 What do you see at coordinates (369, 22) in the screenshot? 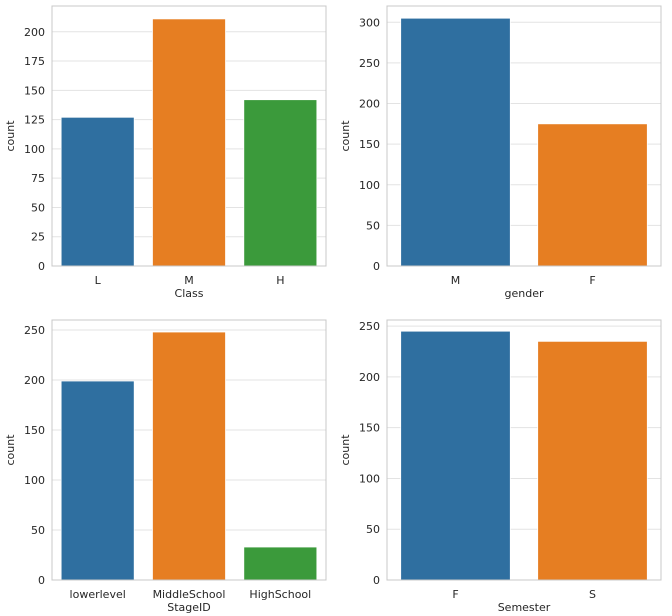
I see `y-tick-label: 300` at bounding box center [369, 22].